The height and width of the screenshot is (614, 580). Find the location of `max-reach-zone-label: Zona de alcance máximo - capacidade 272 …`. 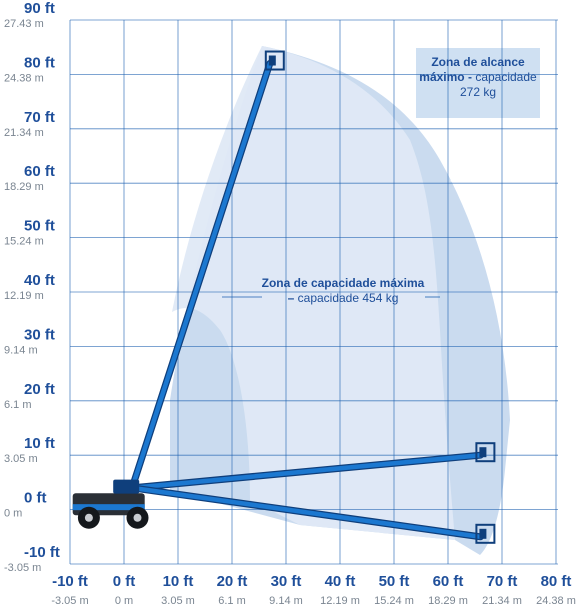

max-reach-zone-label: Zona de alcance máximo - capacidade 272 … is located at coordinates (478, 77).